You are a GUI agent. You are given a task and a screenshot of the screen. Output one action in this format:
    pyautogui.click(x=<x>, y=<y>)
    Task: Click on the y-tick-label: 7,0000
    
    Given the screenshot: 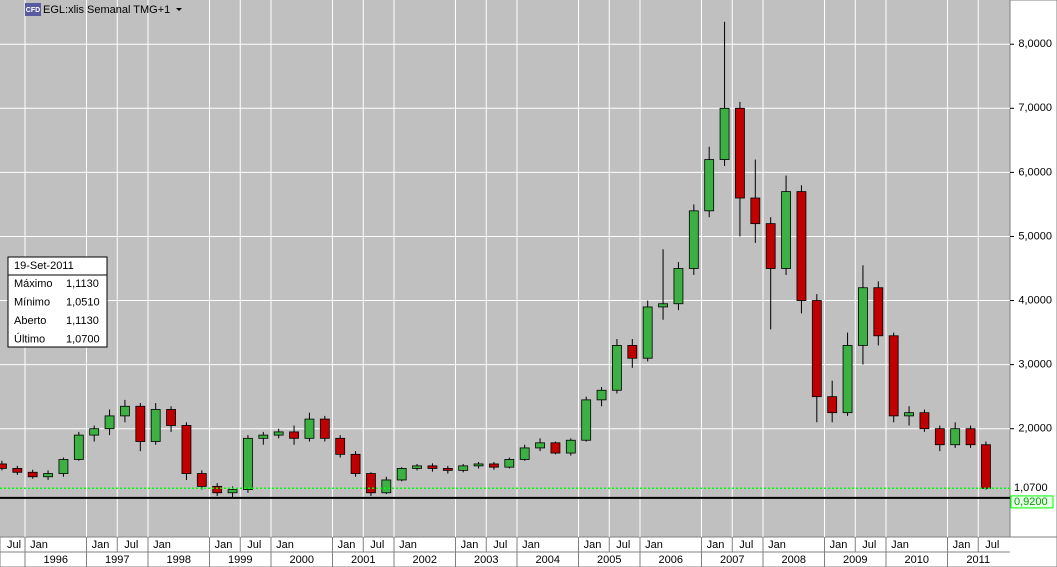 What is the action you would take?
    pyautogui.click(x=1035, y=108)
    